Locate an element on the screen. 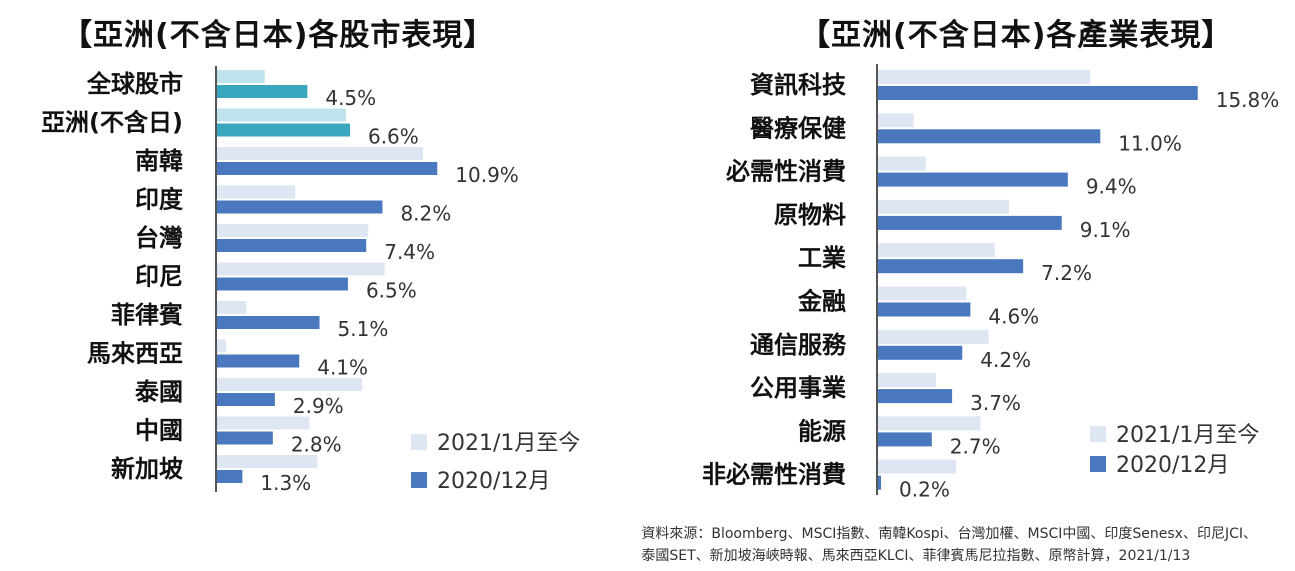 This screenshot has width=1295, height=571. right-category-label: 資訊科技 is located at coordinates (798, 85).